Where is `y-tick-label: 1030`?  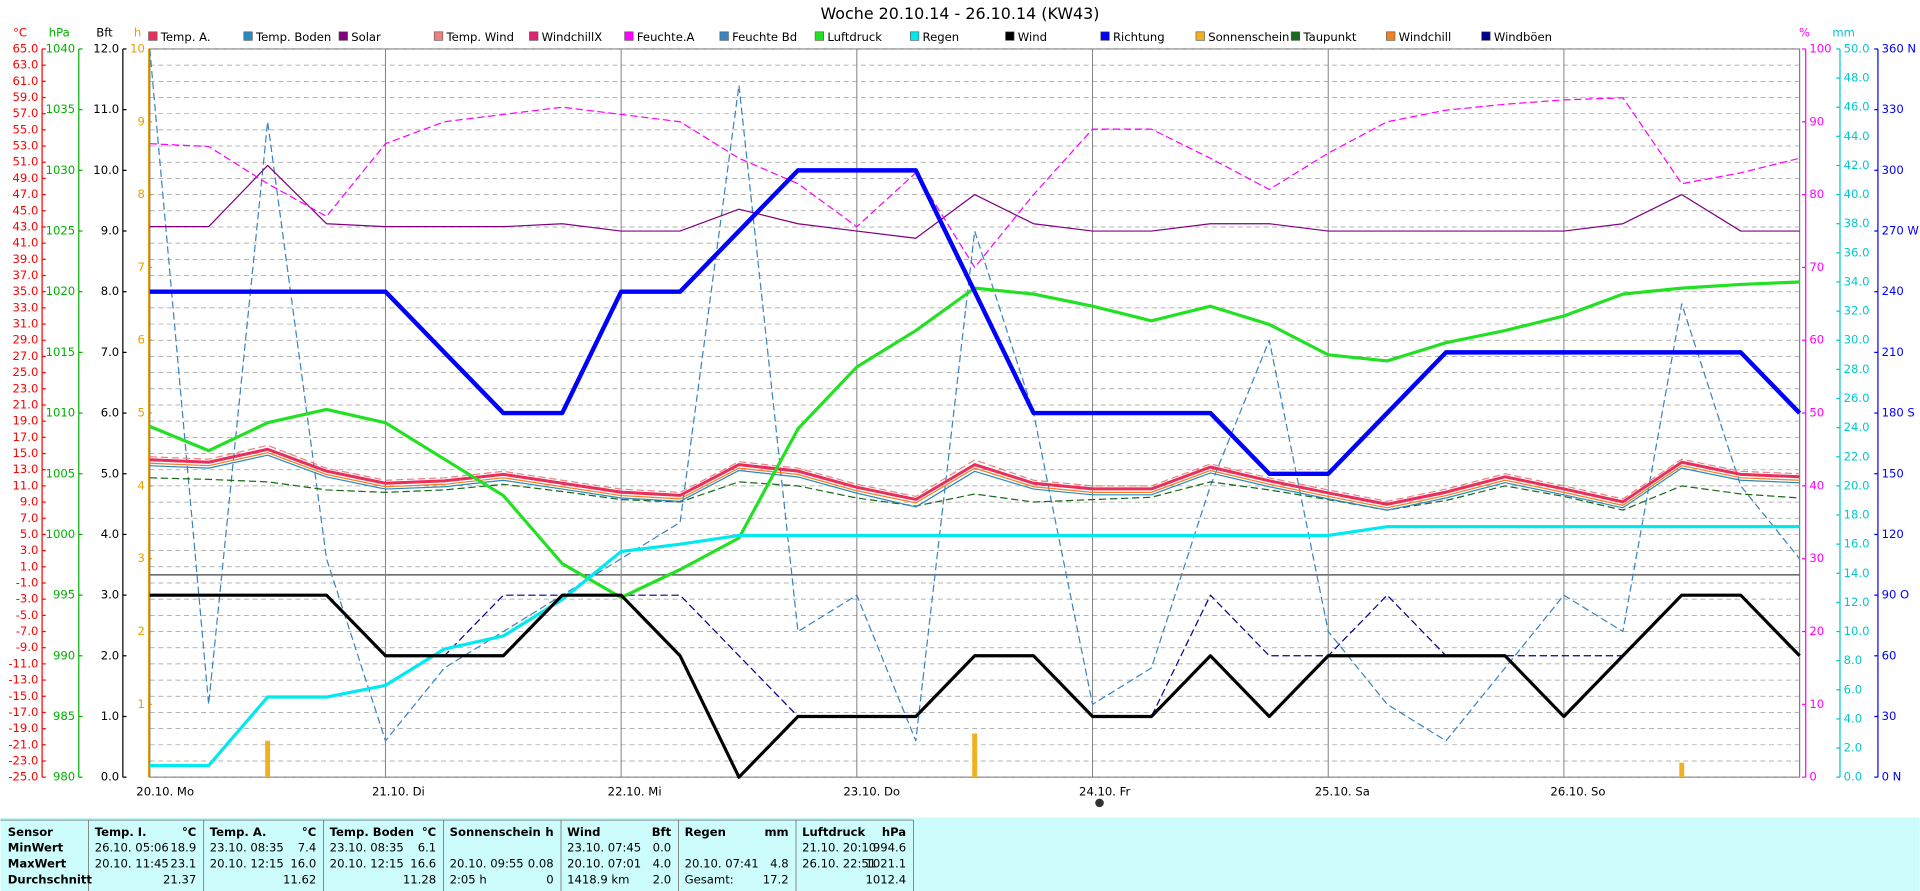
y-tick-label: 1030 is located at coordinates (61, 170).